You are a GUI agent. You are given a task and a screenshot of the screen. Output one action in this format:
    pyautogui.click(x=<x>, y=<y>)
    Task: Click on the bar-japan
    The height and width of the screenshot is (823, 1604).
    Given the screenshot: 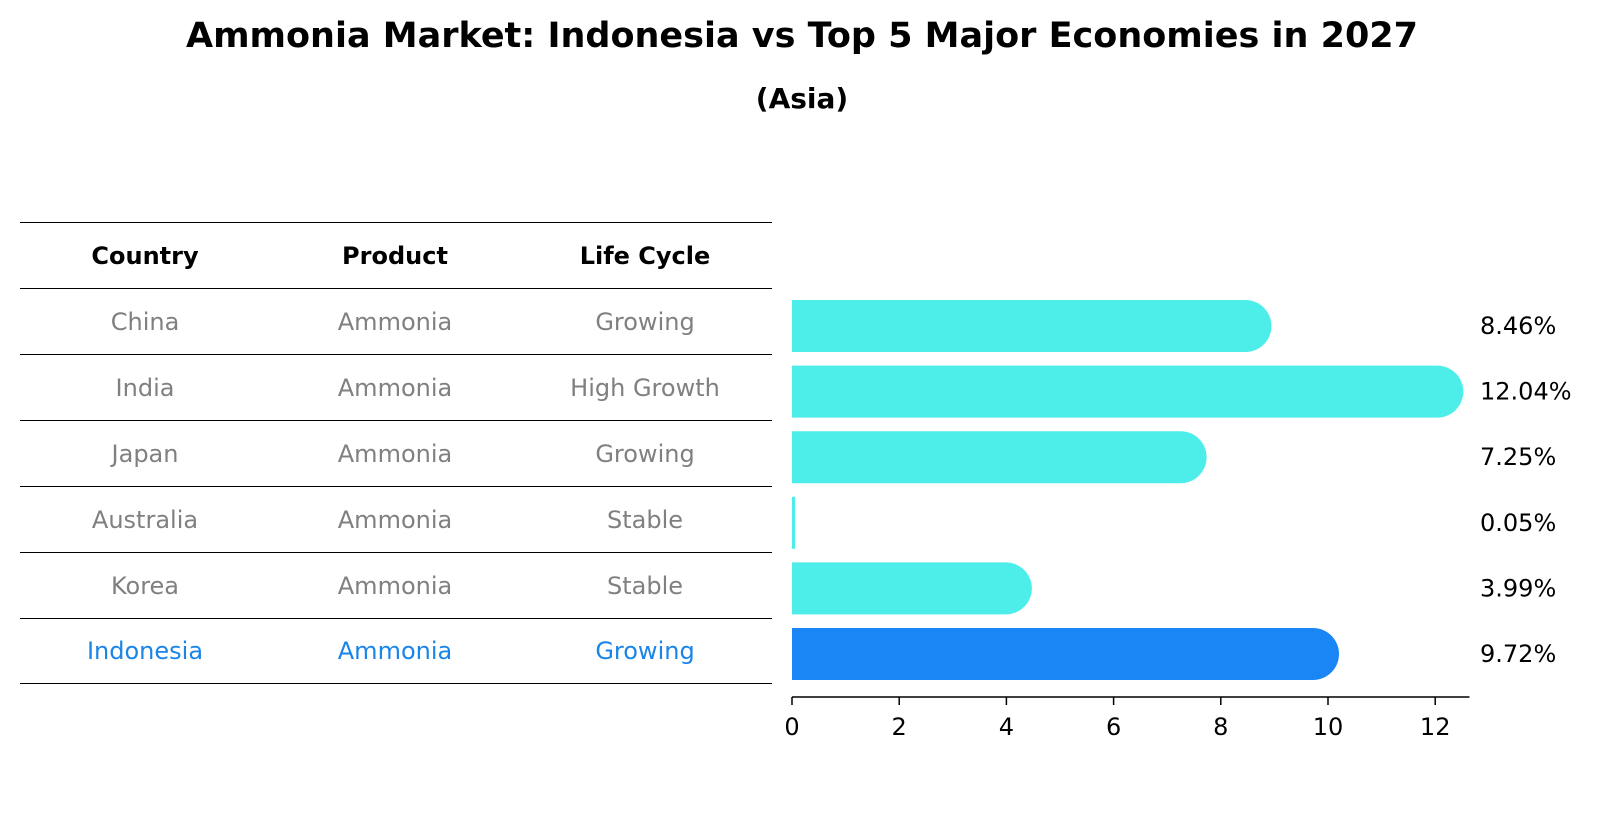 What is the action you would take?
    pyautogui.click(x=999, y=457)
    